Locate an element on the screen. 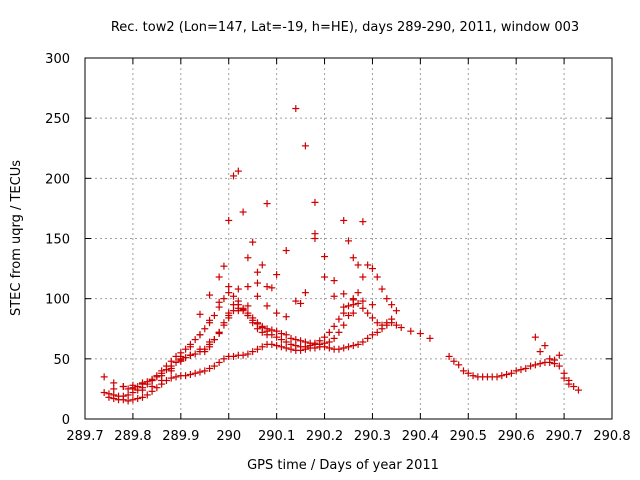 The height and width of the screenshot is (480, 640). x-tick-label: 290.3 is located at coordinates (372, 436).